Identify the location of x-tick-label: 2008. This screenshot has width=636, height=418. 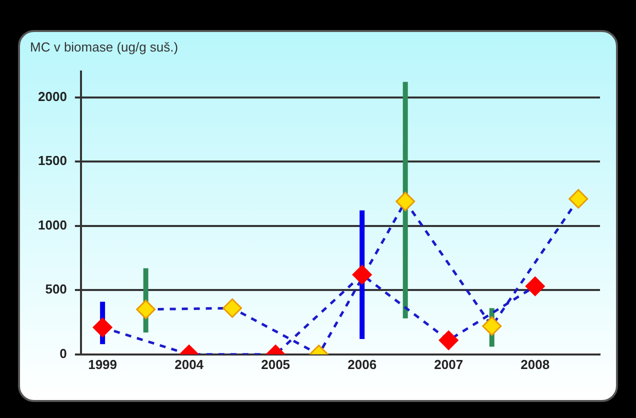
(535, 364).